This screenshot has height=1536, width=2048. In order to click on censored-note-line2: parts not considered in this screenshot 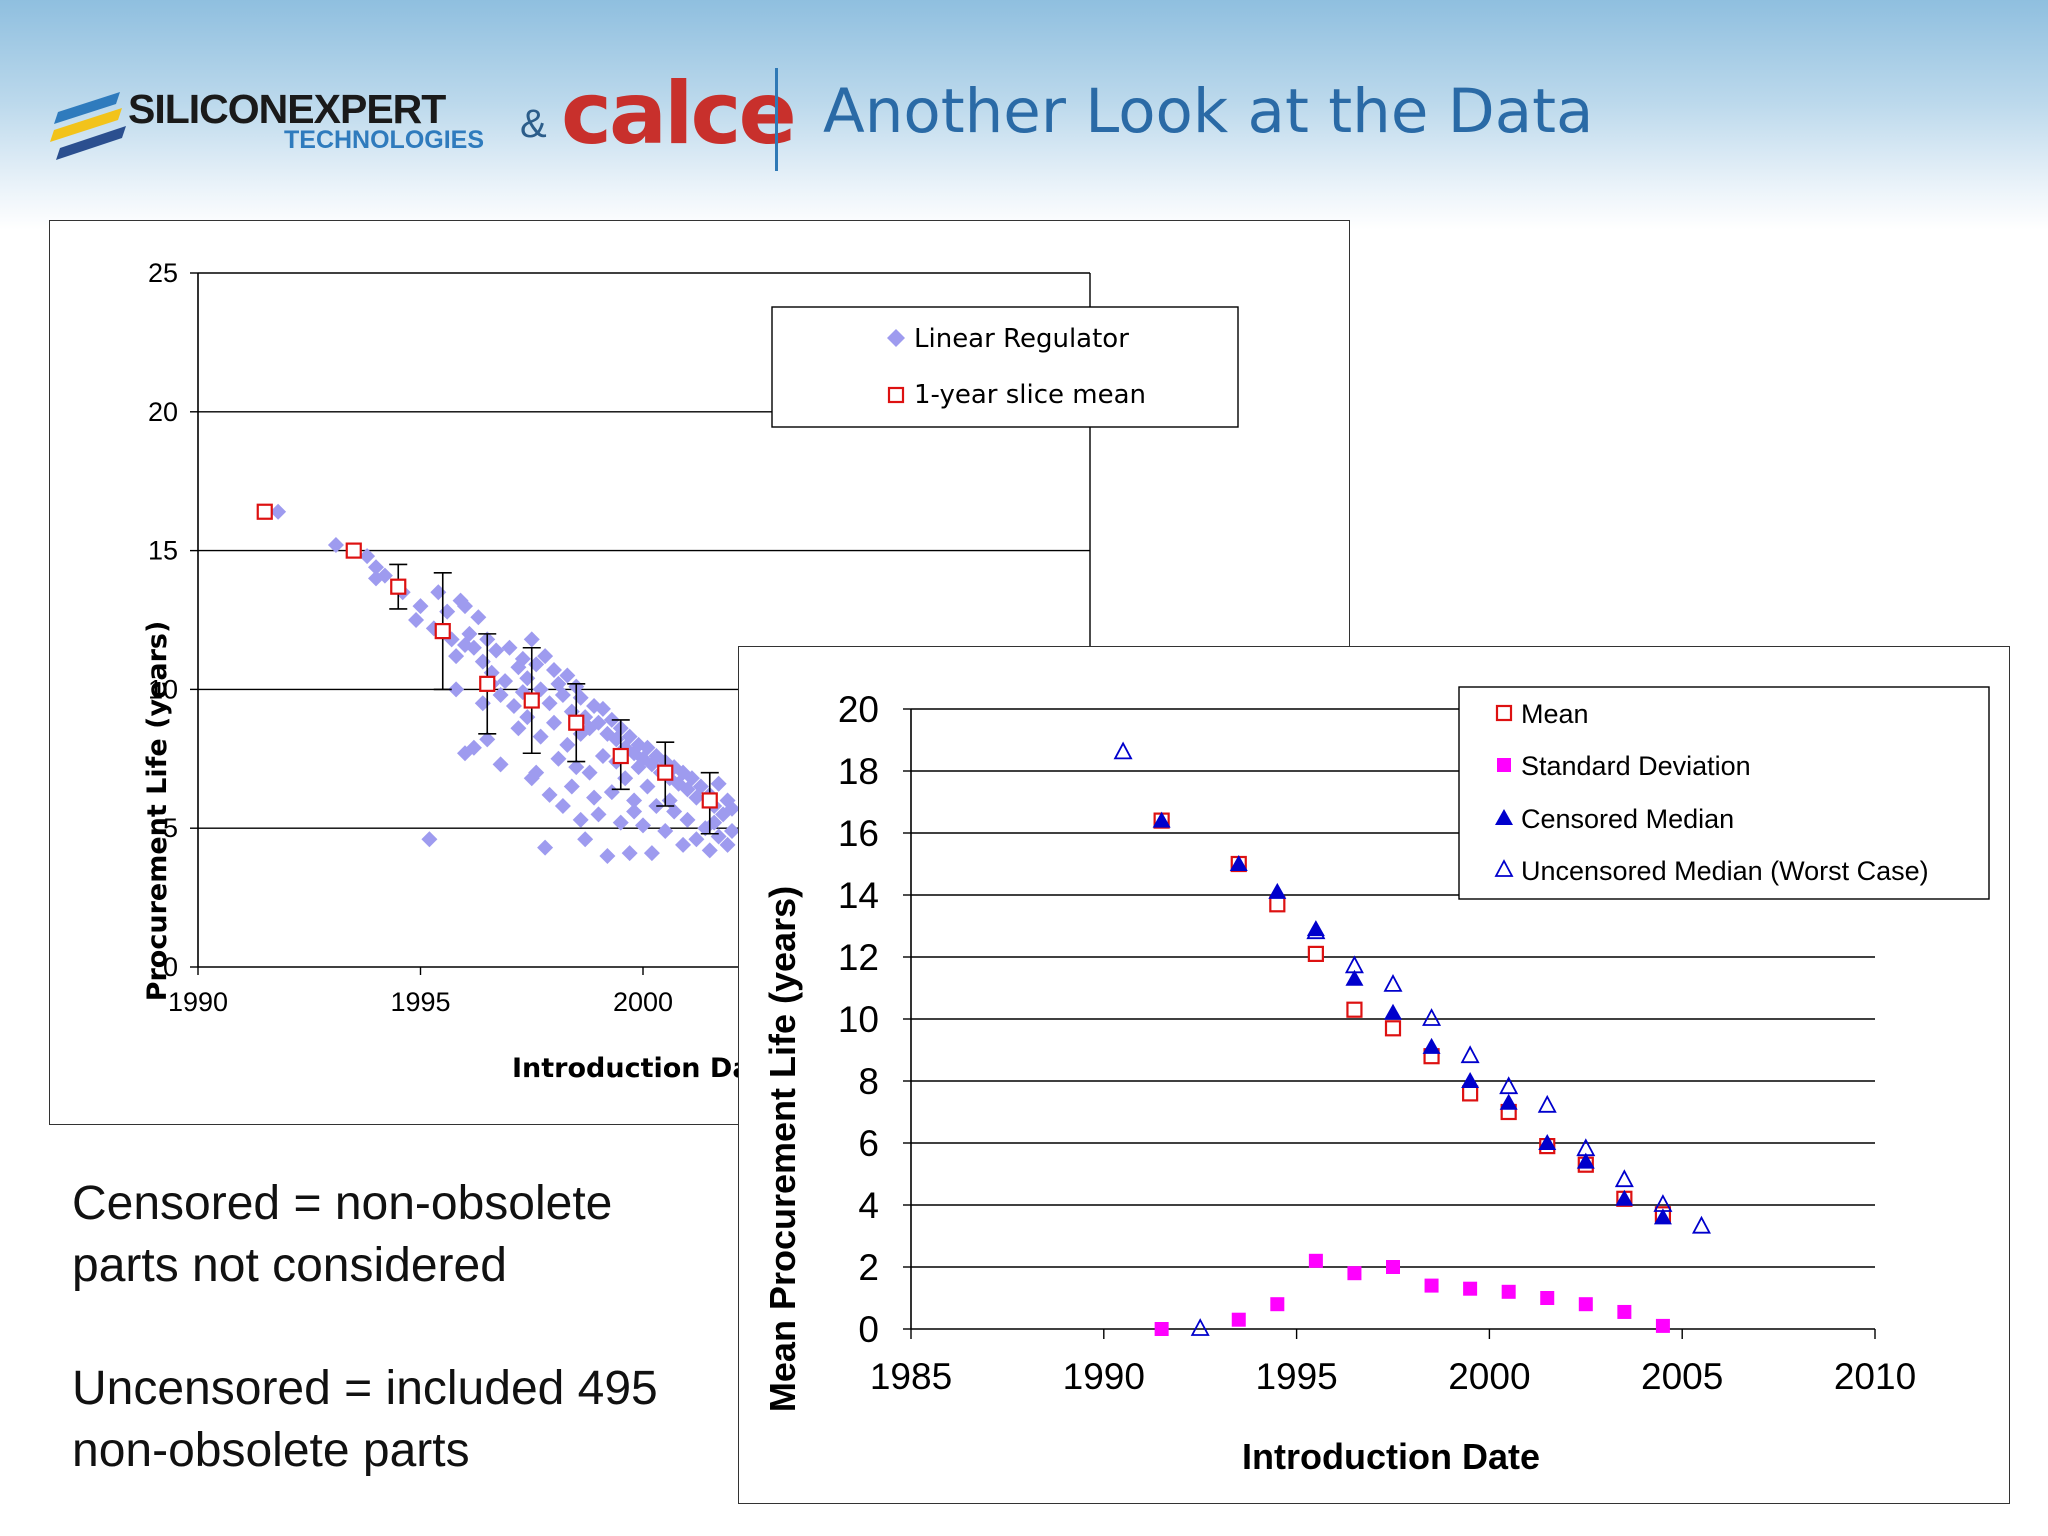, I will do `click(289, 1265)`.